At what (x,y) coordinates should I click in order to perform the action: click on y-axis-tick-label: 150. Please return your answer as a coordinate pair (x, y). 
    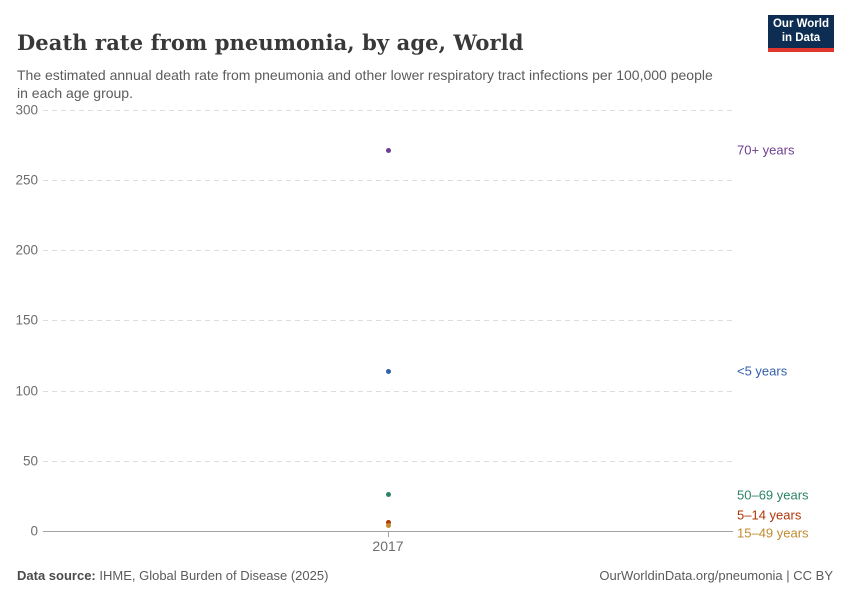
    Looking at the image, I should click on (26, 320).